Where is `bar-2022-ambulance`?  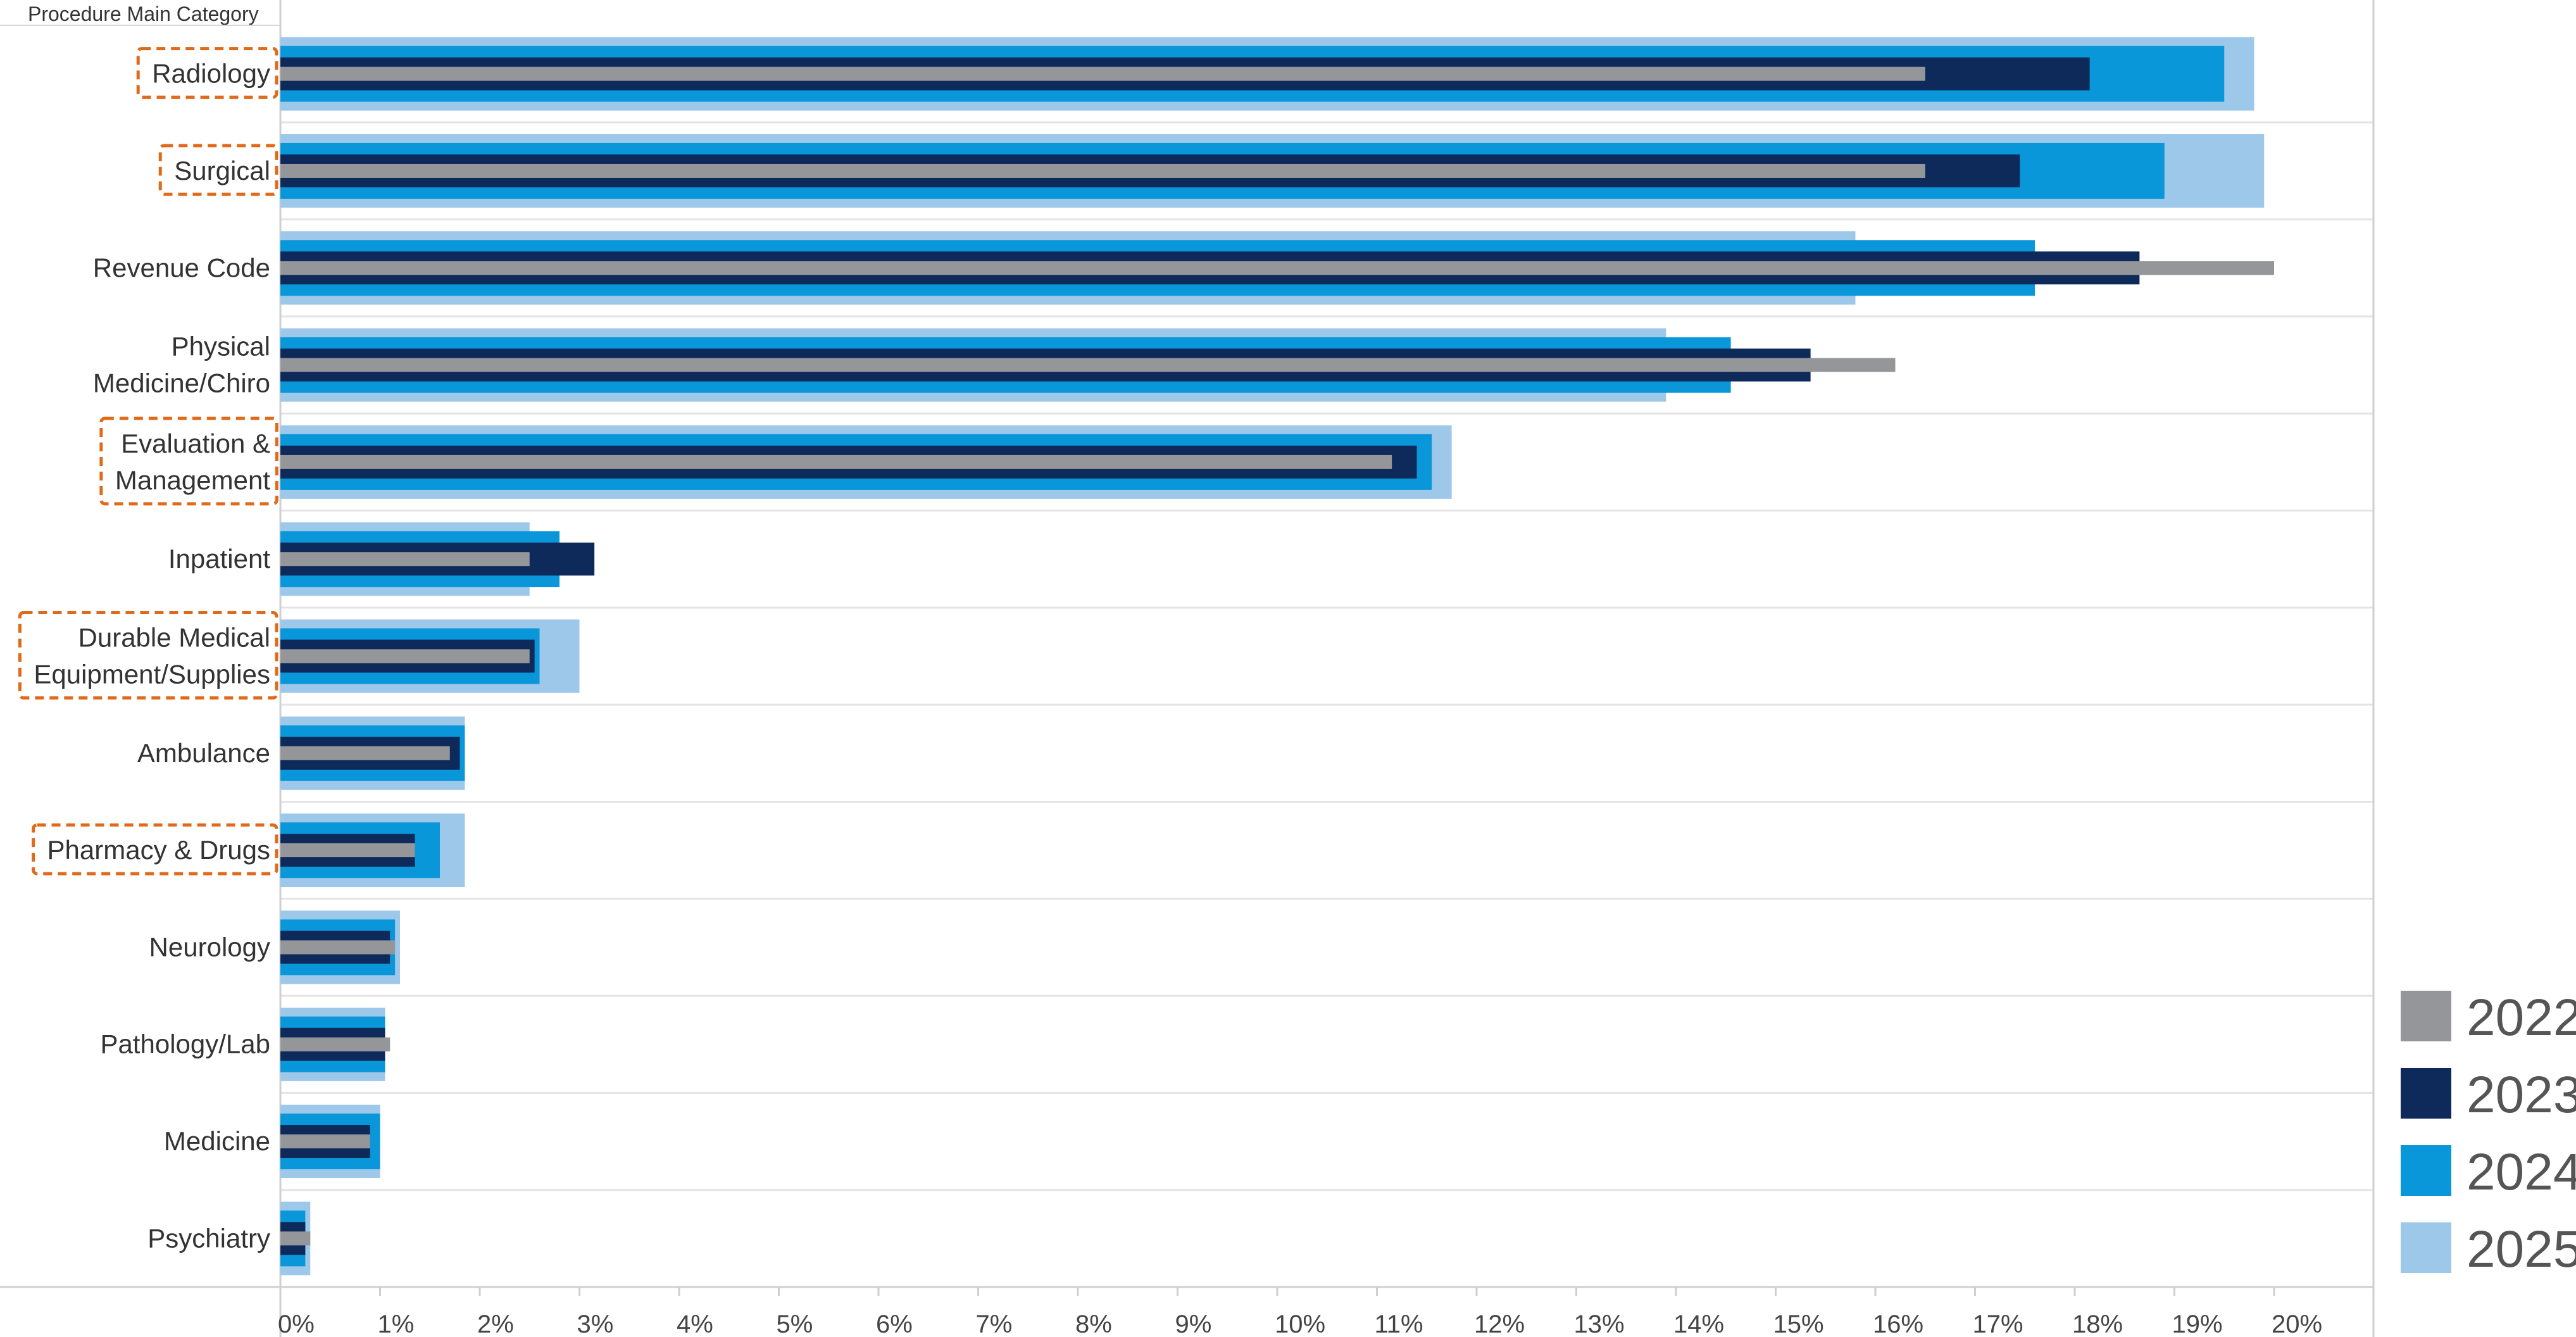 bar-2022-ambulance is located at coordinates (365, 753).